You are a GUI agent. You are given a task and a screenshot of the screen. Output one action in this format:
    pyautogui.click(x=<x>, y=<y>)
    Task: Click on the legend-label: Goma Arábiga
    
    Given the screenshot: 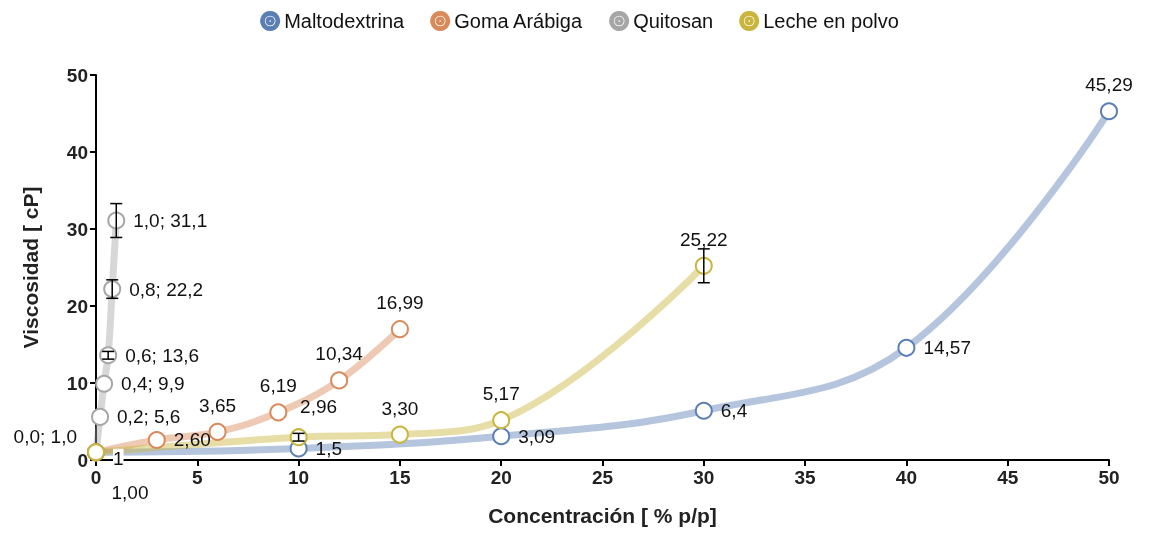 What is the action you would take?
    pyautogui.click(x=518, y=21)
    